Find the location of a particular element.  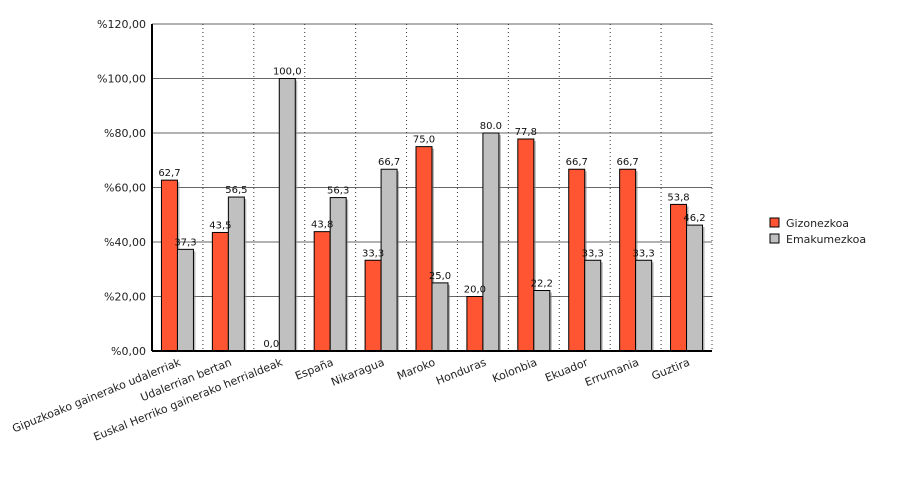

data-label: 22,2 is located at coordinates (542, 284).